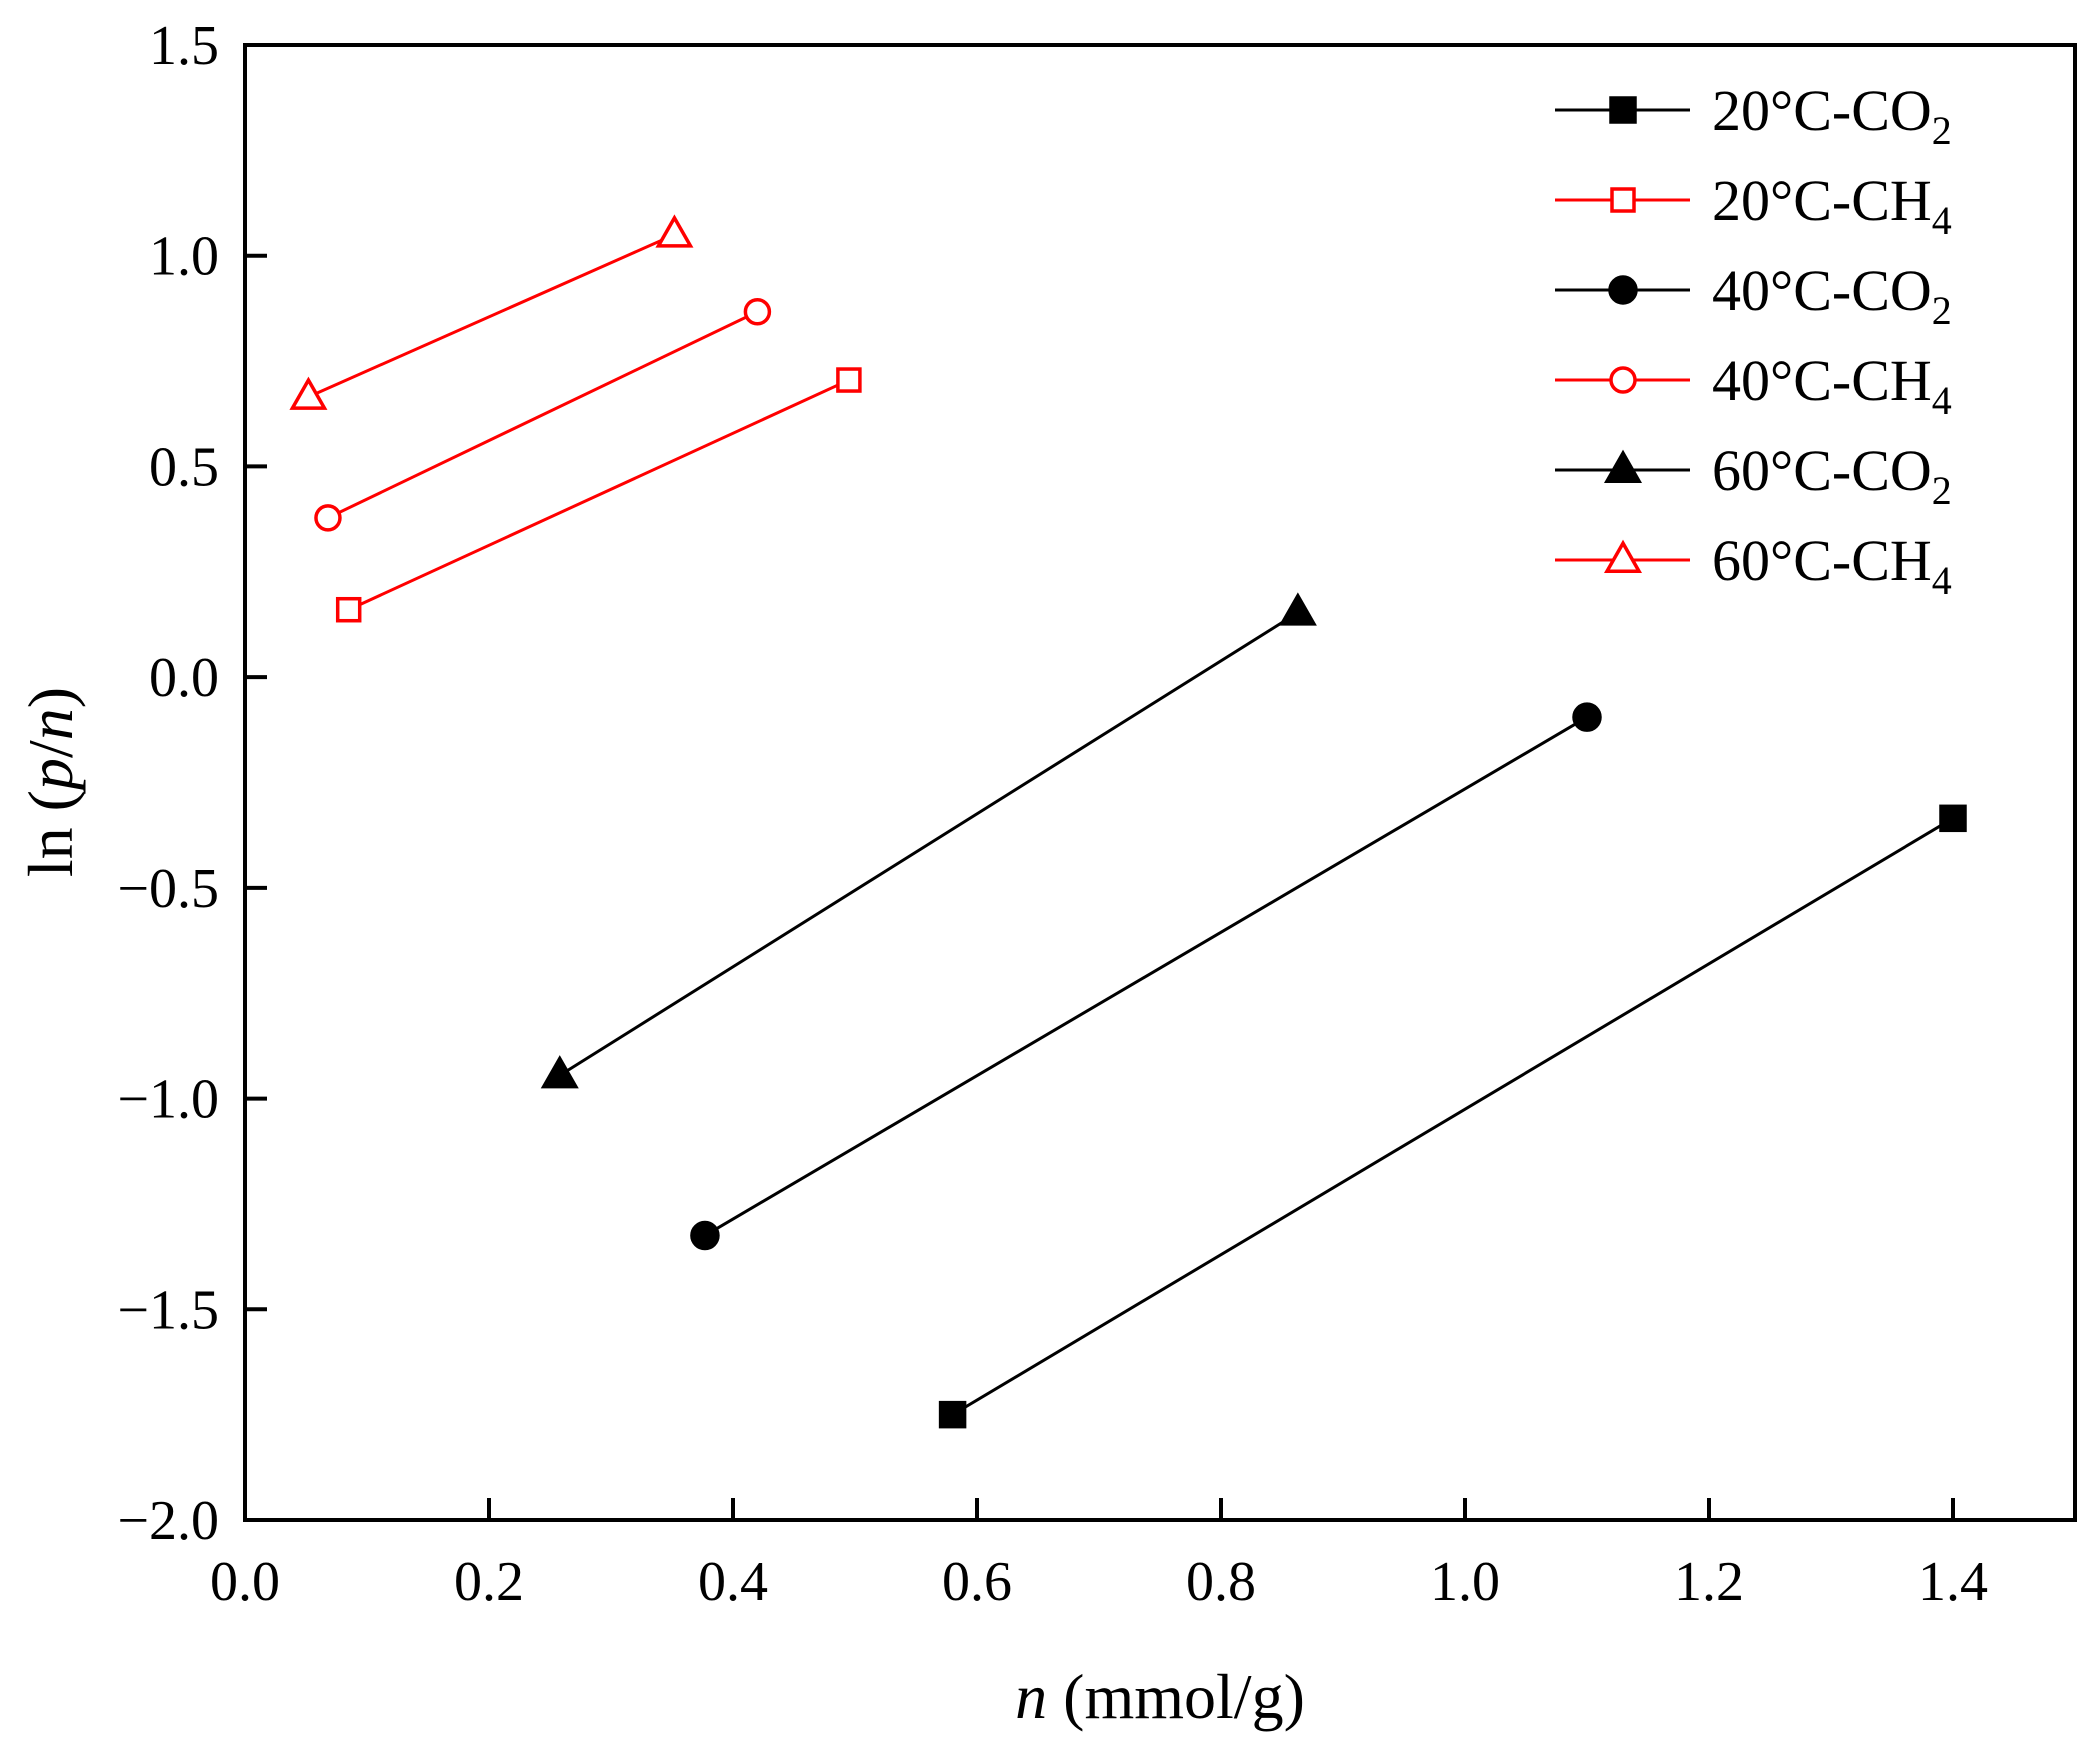 The height and width of the screenshot is (1742, 2085). Describe the element at coordinates (1832, 565) in the screenshot. I see `legend-label: 60°C-CH4` at that location.